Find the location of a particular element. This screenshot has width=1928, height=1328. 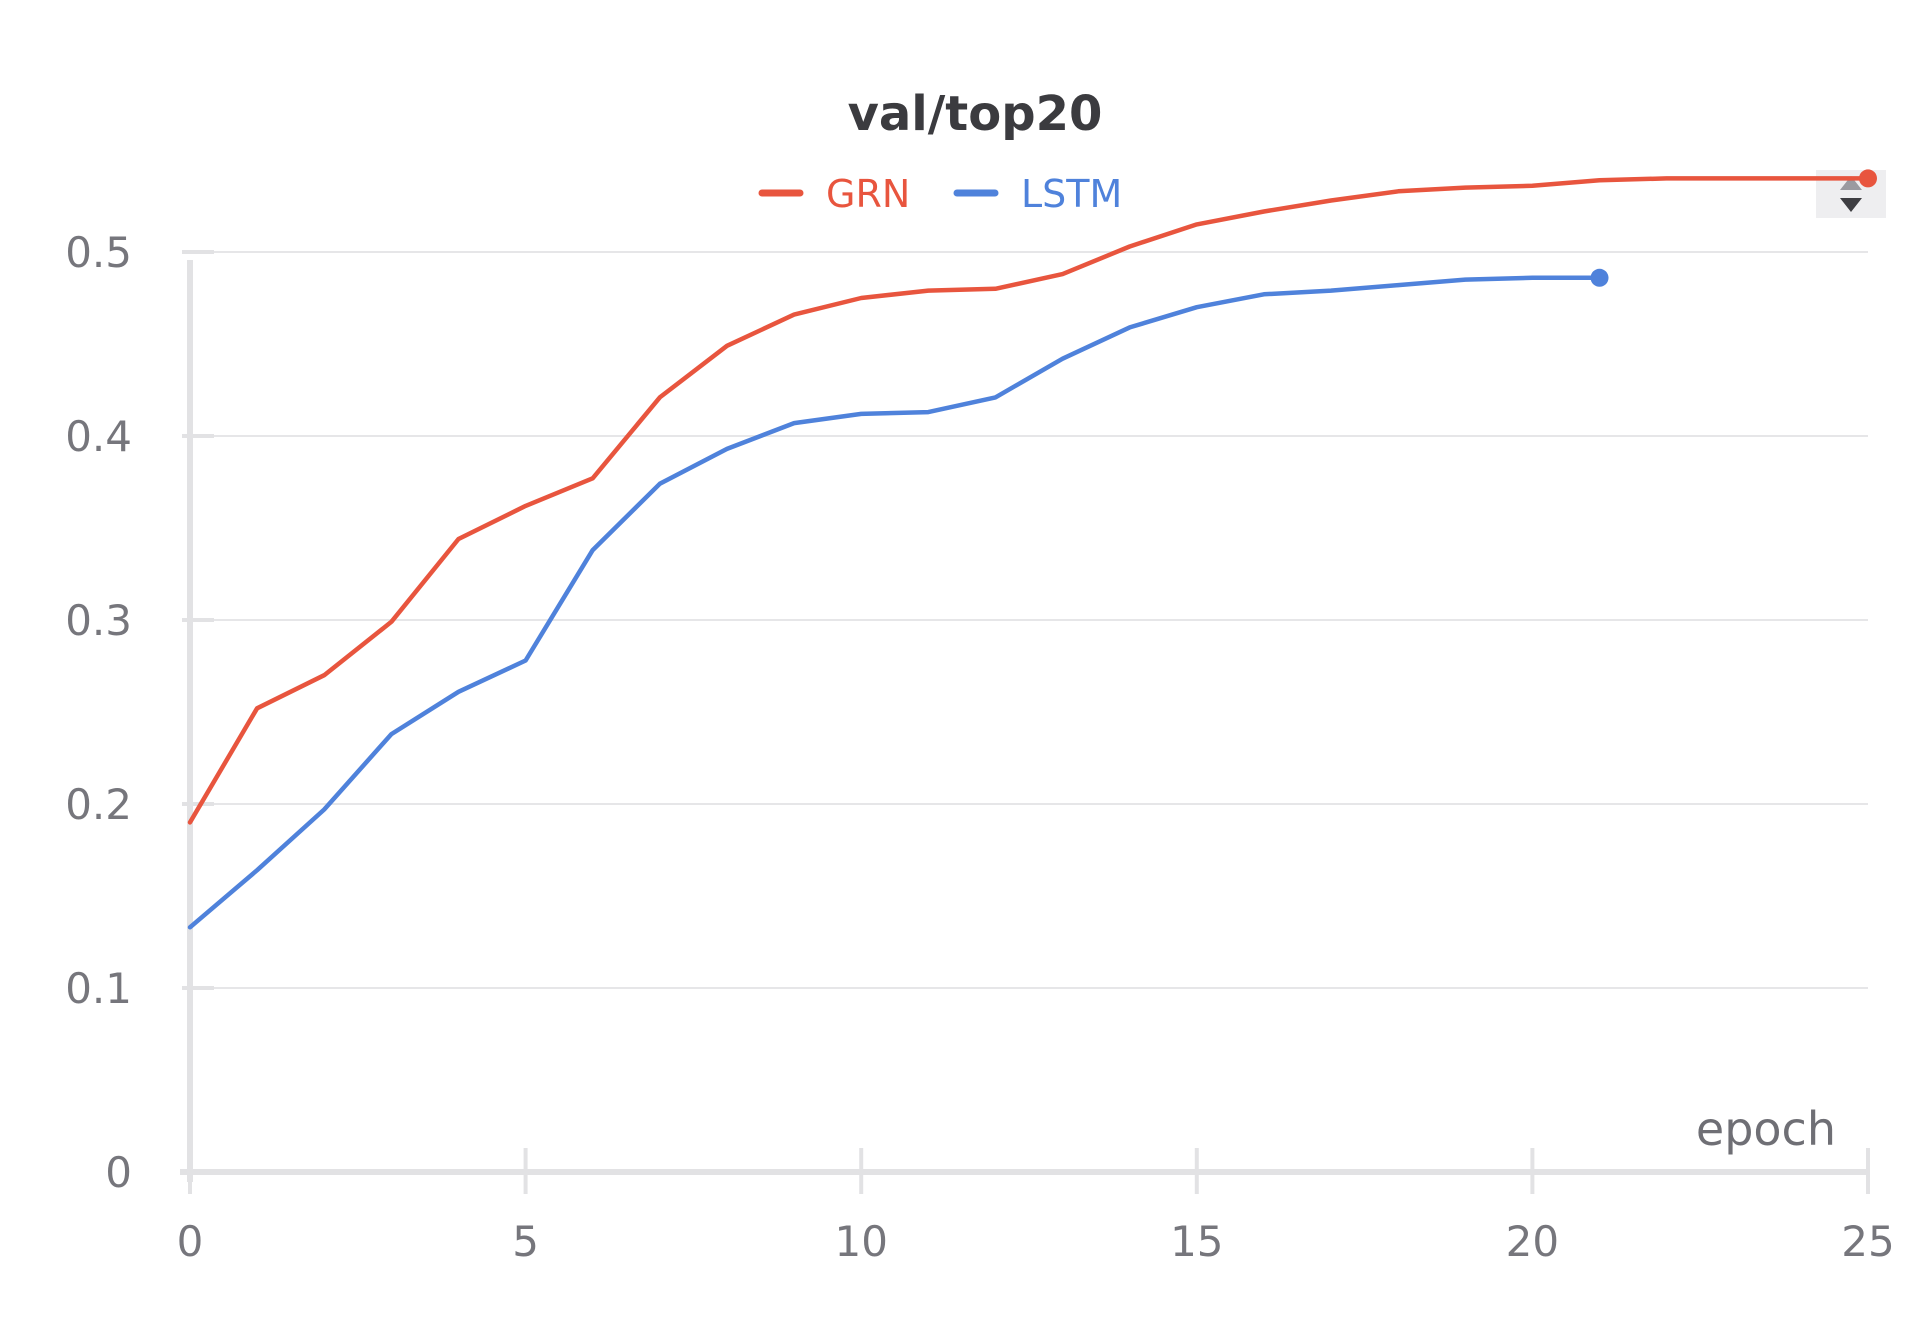

x-tick-label: 5 is located at coordinates (525, 1241).